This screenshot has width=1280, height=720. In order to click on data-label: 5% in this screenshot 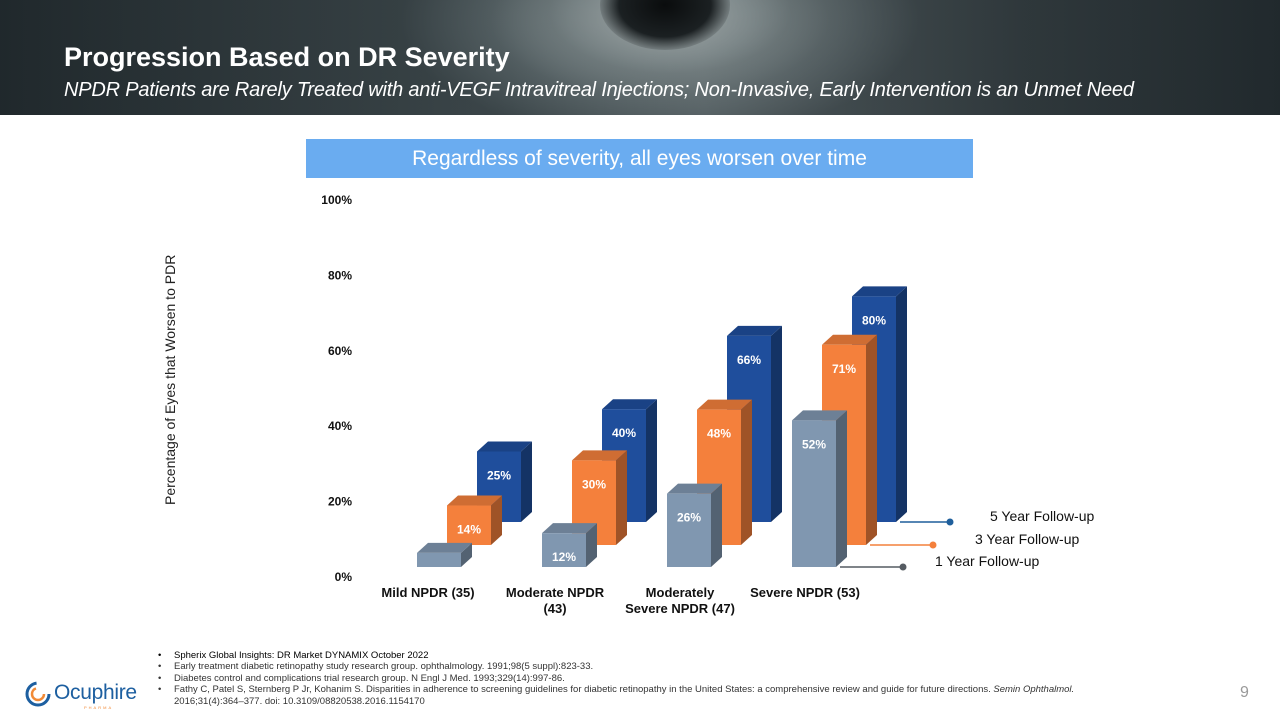, I will do `click(439, 577)`.